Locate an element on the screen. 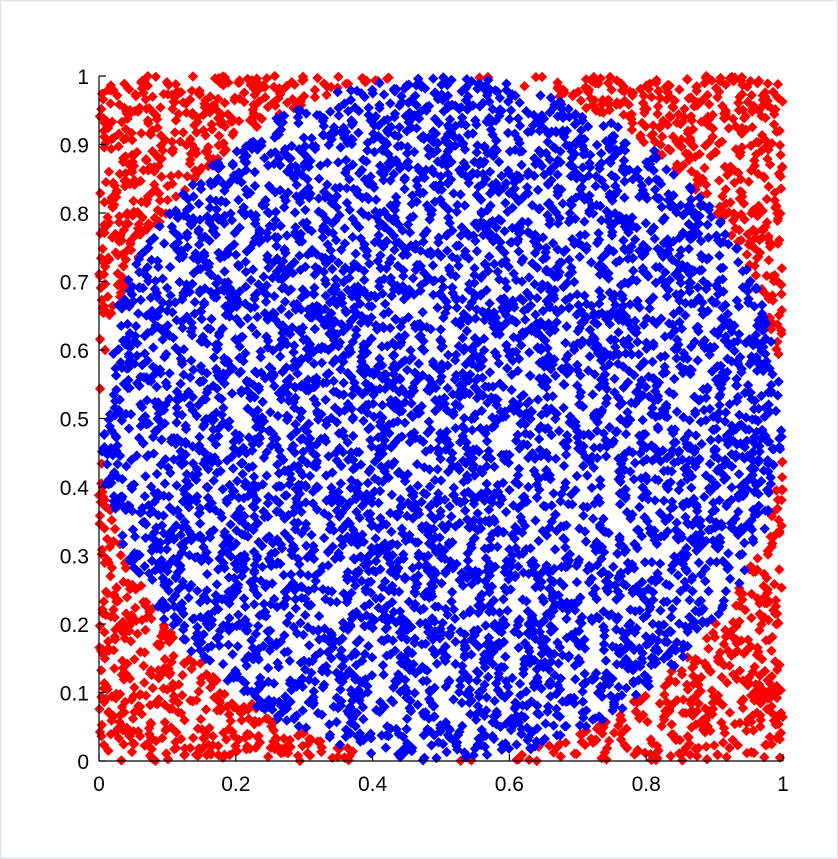  y-tick-label: 0.1 is located at coordinates (74, 694).